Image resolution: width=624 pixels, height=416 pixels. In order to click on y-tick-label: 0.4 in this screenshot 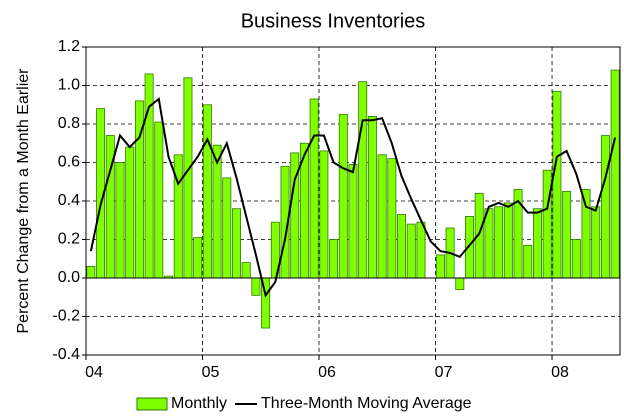, I will do `click(69, 200)`.